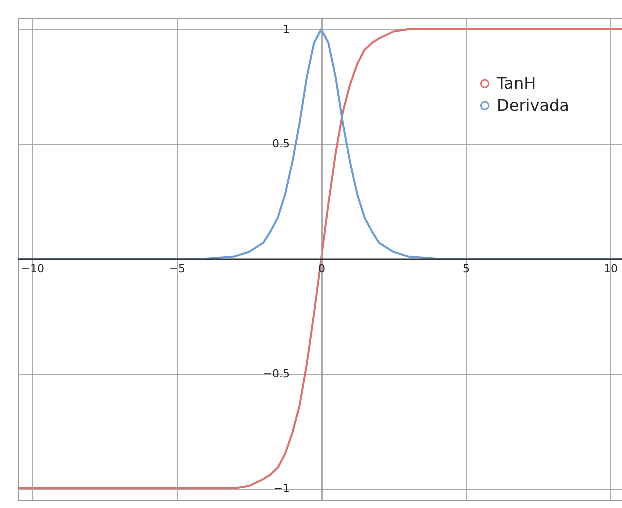  I want to click on x-tick-label: 5, so click(466, 269).